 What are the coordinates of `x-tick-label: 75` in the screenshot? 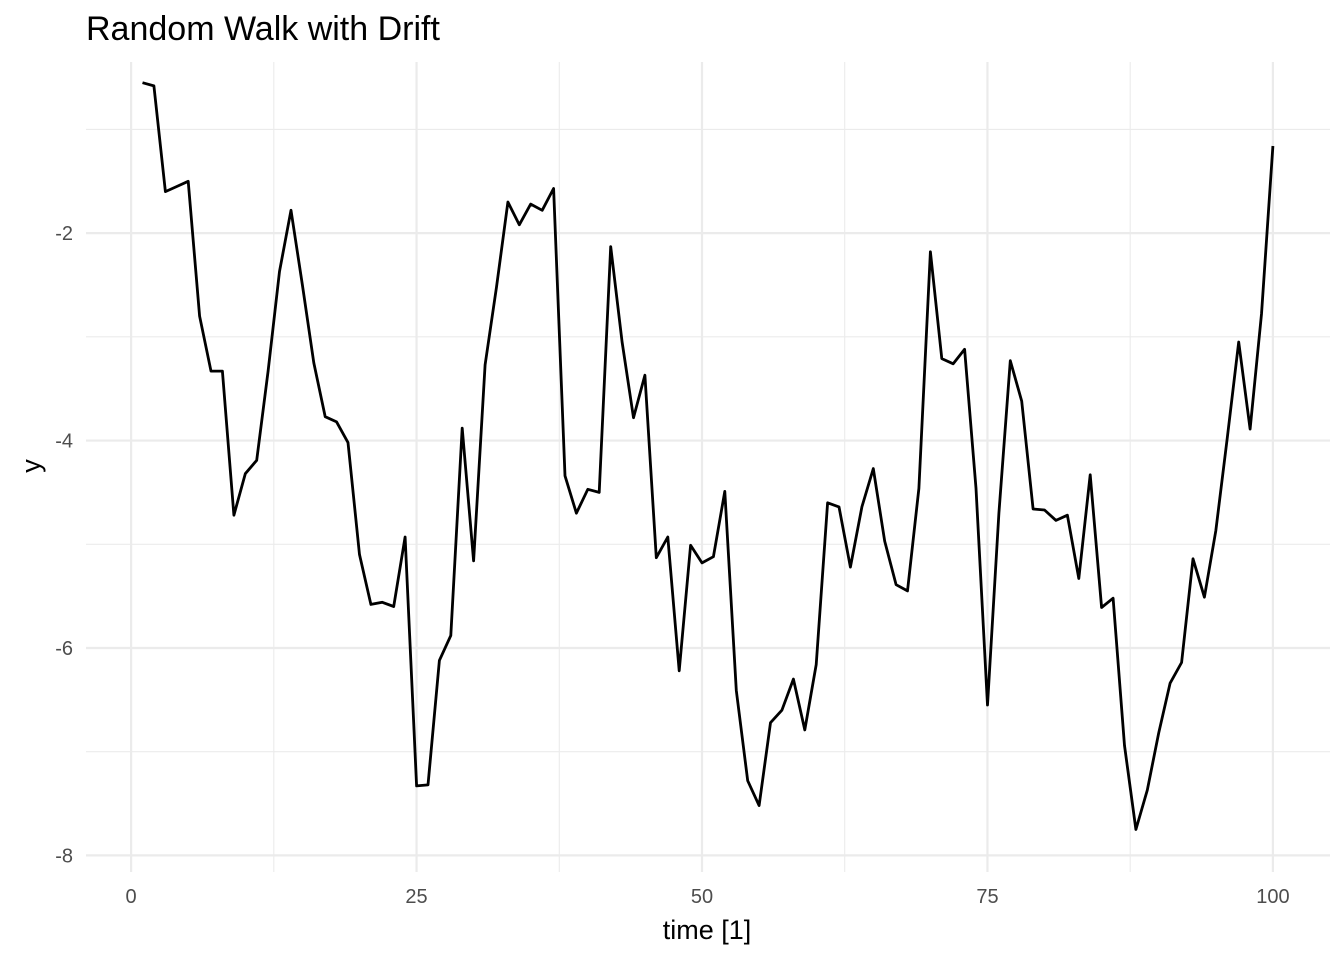 It's located at (987, 897).